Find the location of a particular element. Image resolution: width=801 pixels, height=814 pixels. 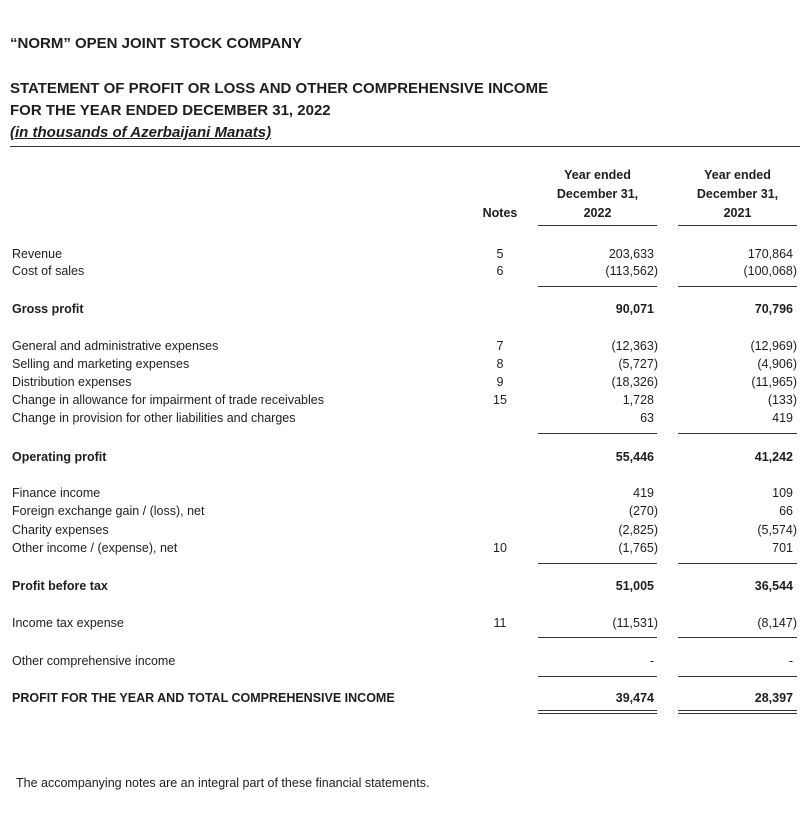

value-2022: (5,727) is located at coordinates (638, 364).